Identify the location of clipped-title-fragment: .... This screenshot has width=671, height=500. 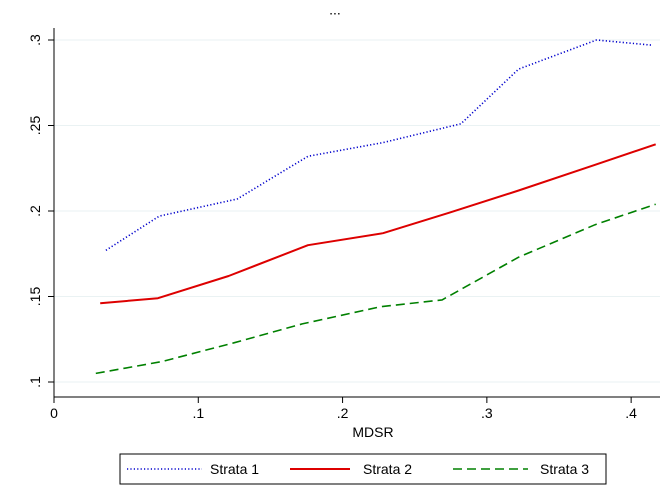
(335, 9).